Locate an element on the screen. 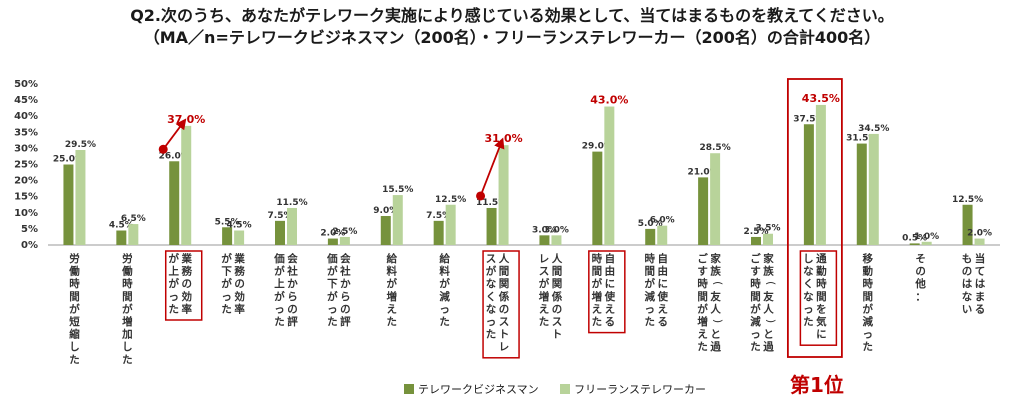 The height and width of the screenshot is (408, 1024). category-label-char-8: な is located at coordinates (491, 309).